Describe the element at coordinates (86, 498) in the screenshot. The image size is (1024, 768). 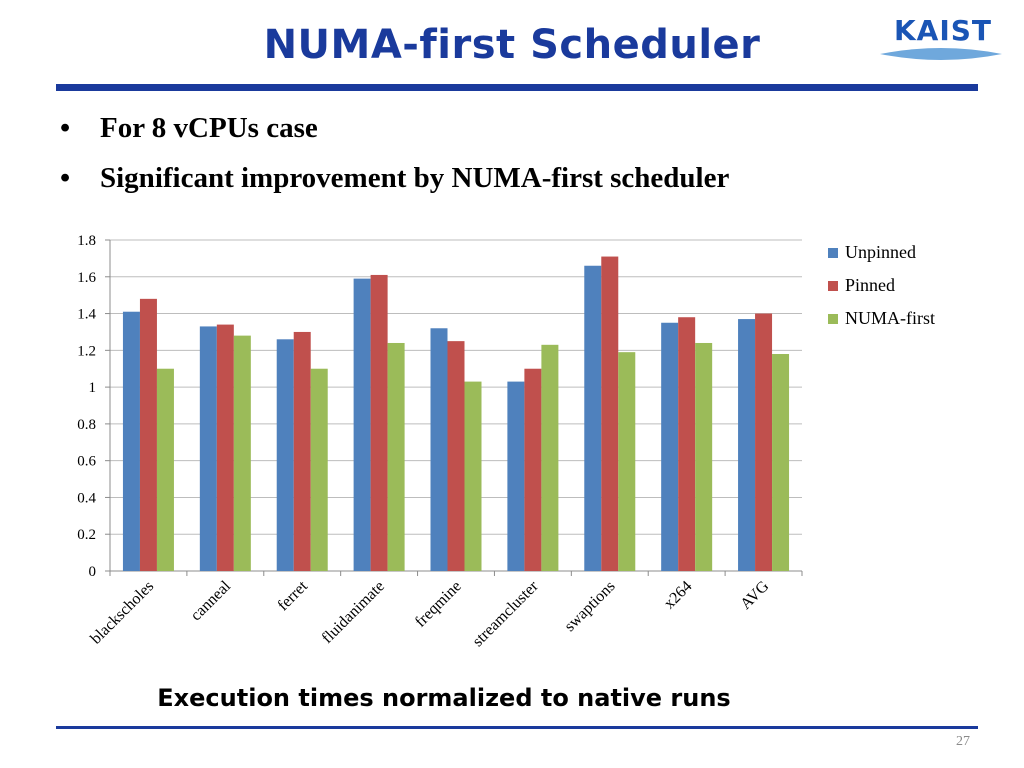
I see `y-tick-label: 0.4` at that location.